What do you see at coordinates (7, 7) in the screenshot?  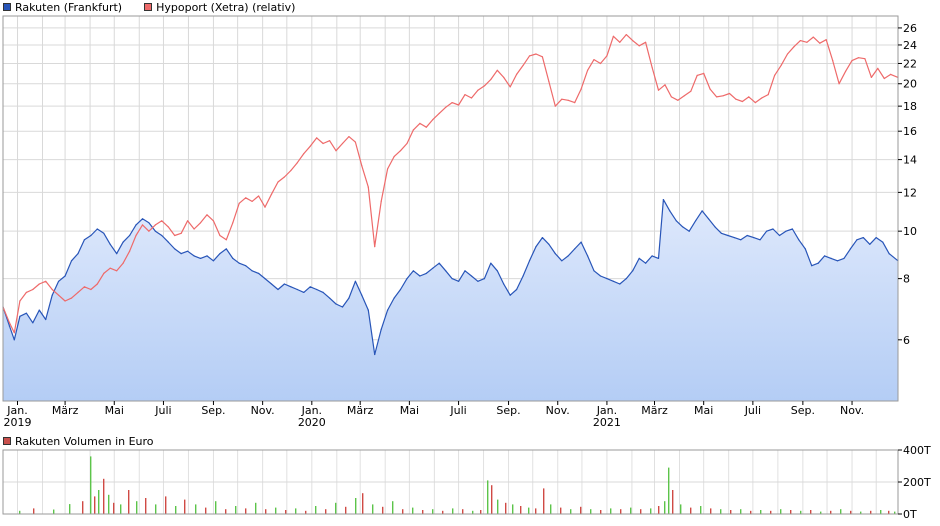 I see `rakuten-swatch` at bounding box center [7, 7].